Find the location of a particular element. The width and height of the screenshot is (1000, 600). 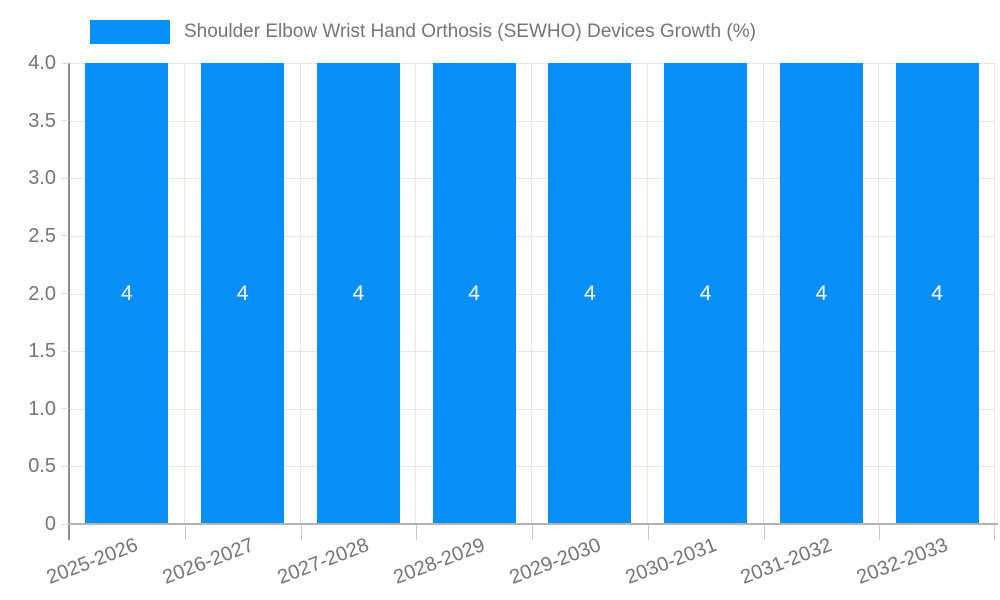

y-axis-tick-label: 0.5 is located at coordinates (42, 466).